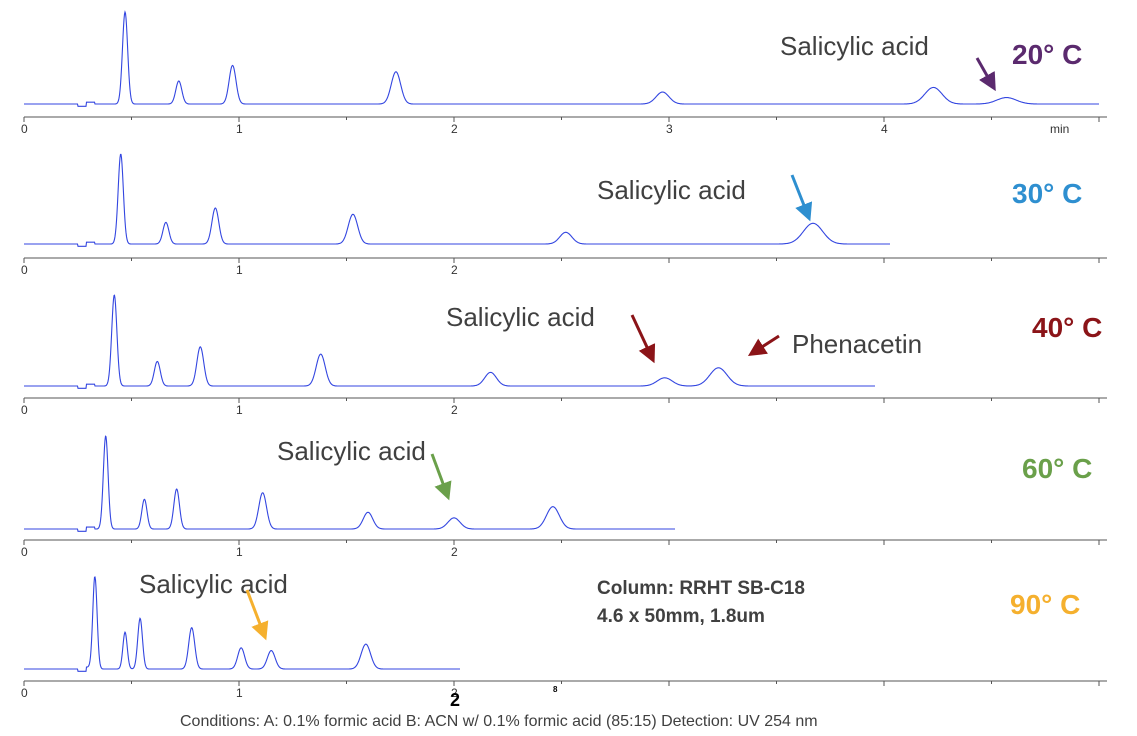  What do you see at coordinates (213, 584) in the screenshot?
I see `annotation-salicylic-acid-90c: Salicylic acid` at bounding box center [213, 584].